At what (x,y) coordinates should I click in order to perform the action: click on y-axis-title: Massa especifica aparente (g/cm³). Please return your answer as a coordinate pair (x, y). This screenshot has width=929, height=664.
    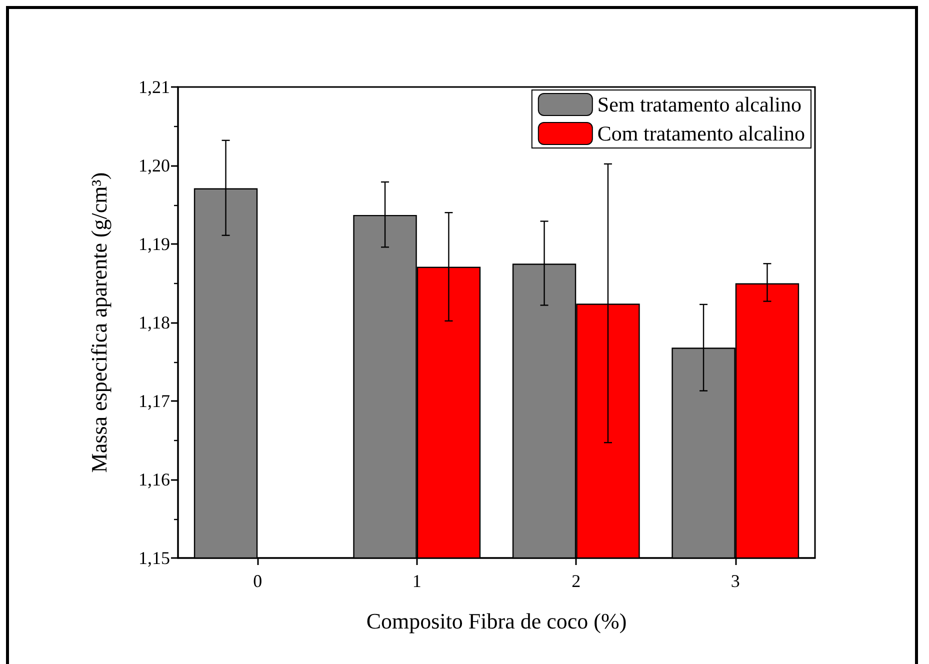
    Looking at the image, I should click on (99, 322).